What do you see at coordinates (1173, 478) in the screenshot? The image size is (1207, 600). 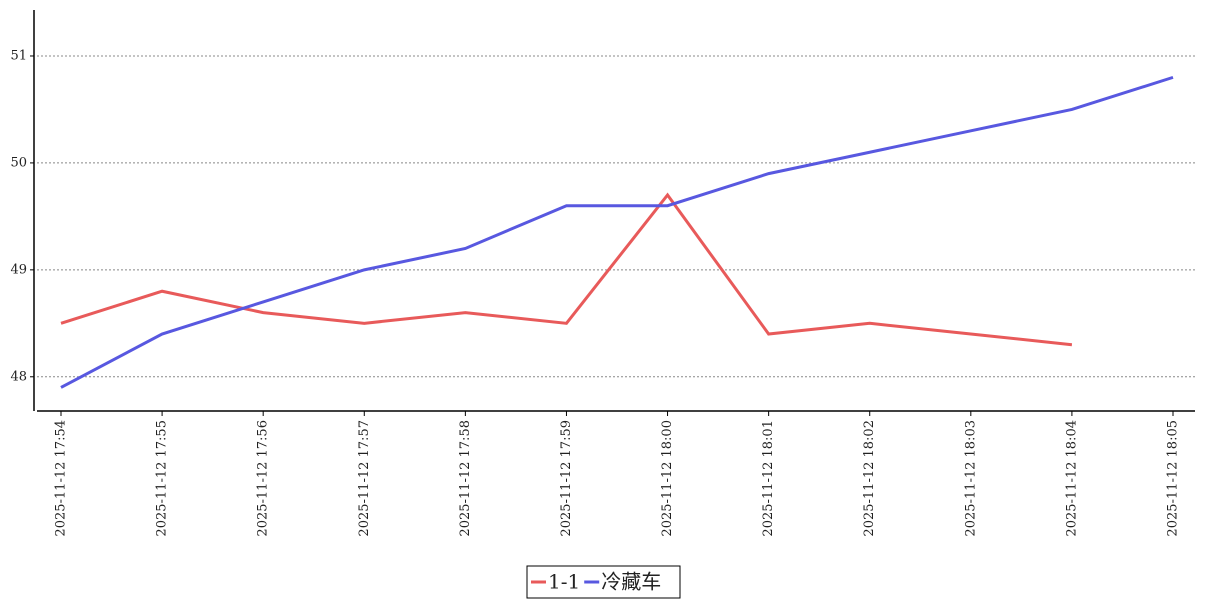 I see `x-tick-label: 2025-11-12 18:05` at bounding box center [1173, 478].